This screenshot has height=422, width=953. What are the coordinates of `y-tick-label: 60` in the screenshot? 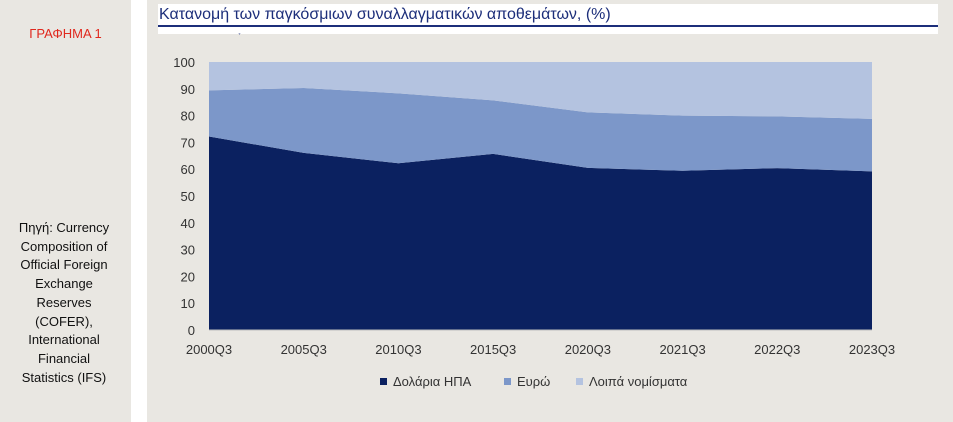 It's located at (188, 169).